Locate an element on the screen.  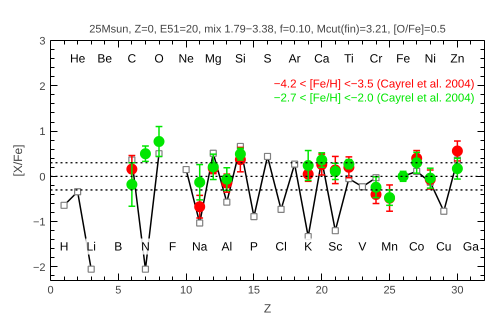
annotation: Cl is located at coordinates (281, 247).